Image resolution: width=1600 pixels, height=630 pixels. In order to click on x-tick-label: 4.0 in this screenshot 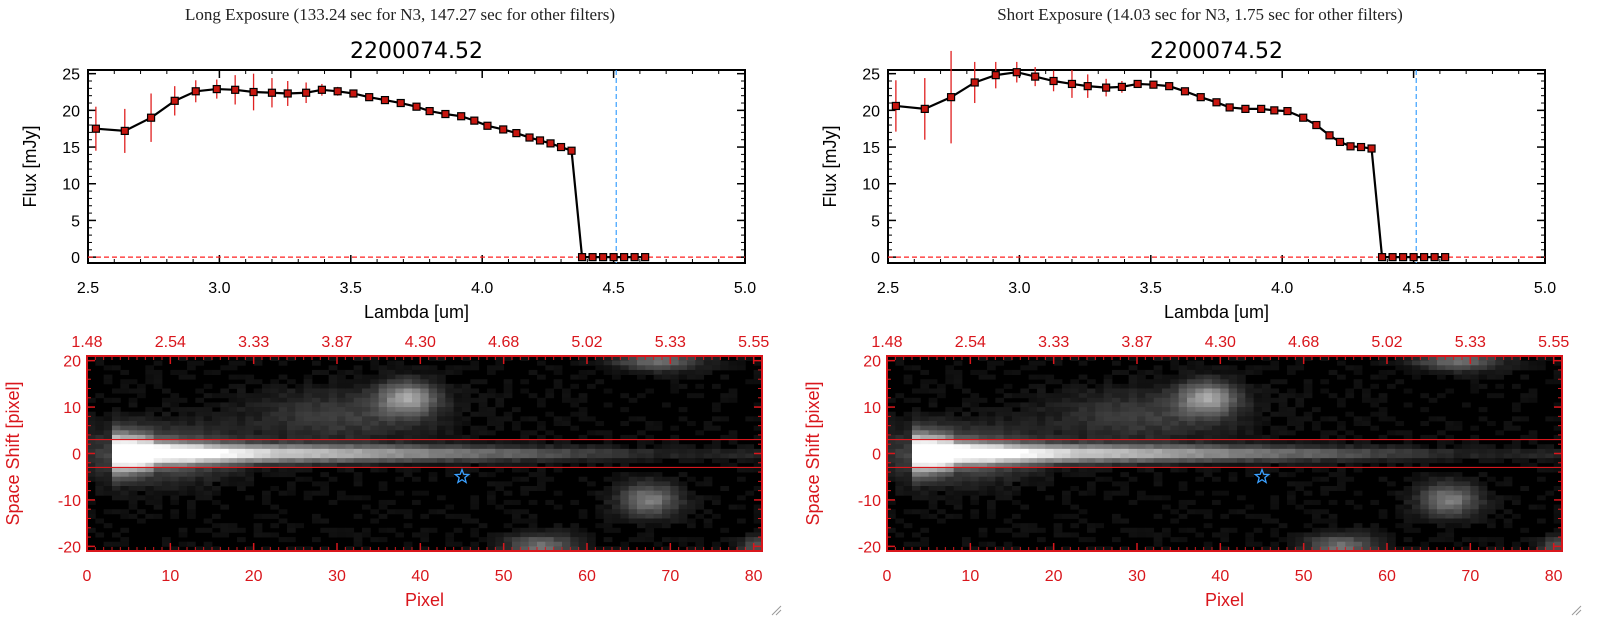, I will do `click(482, 288)`.